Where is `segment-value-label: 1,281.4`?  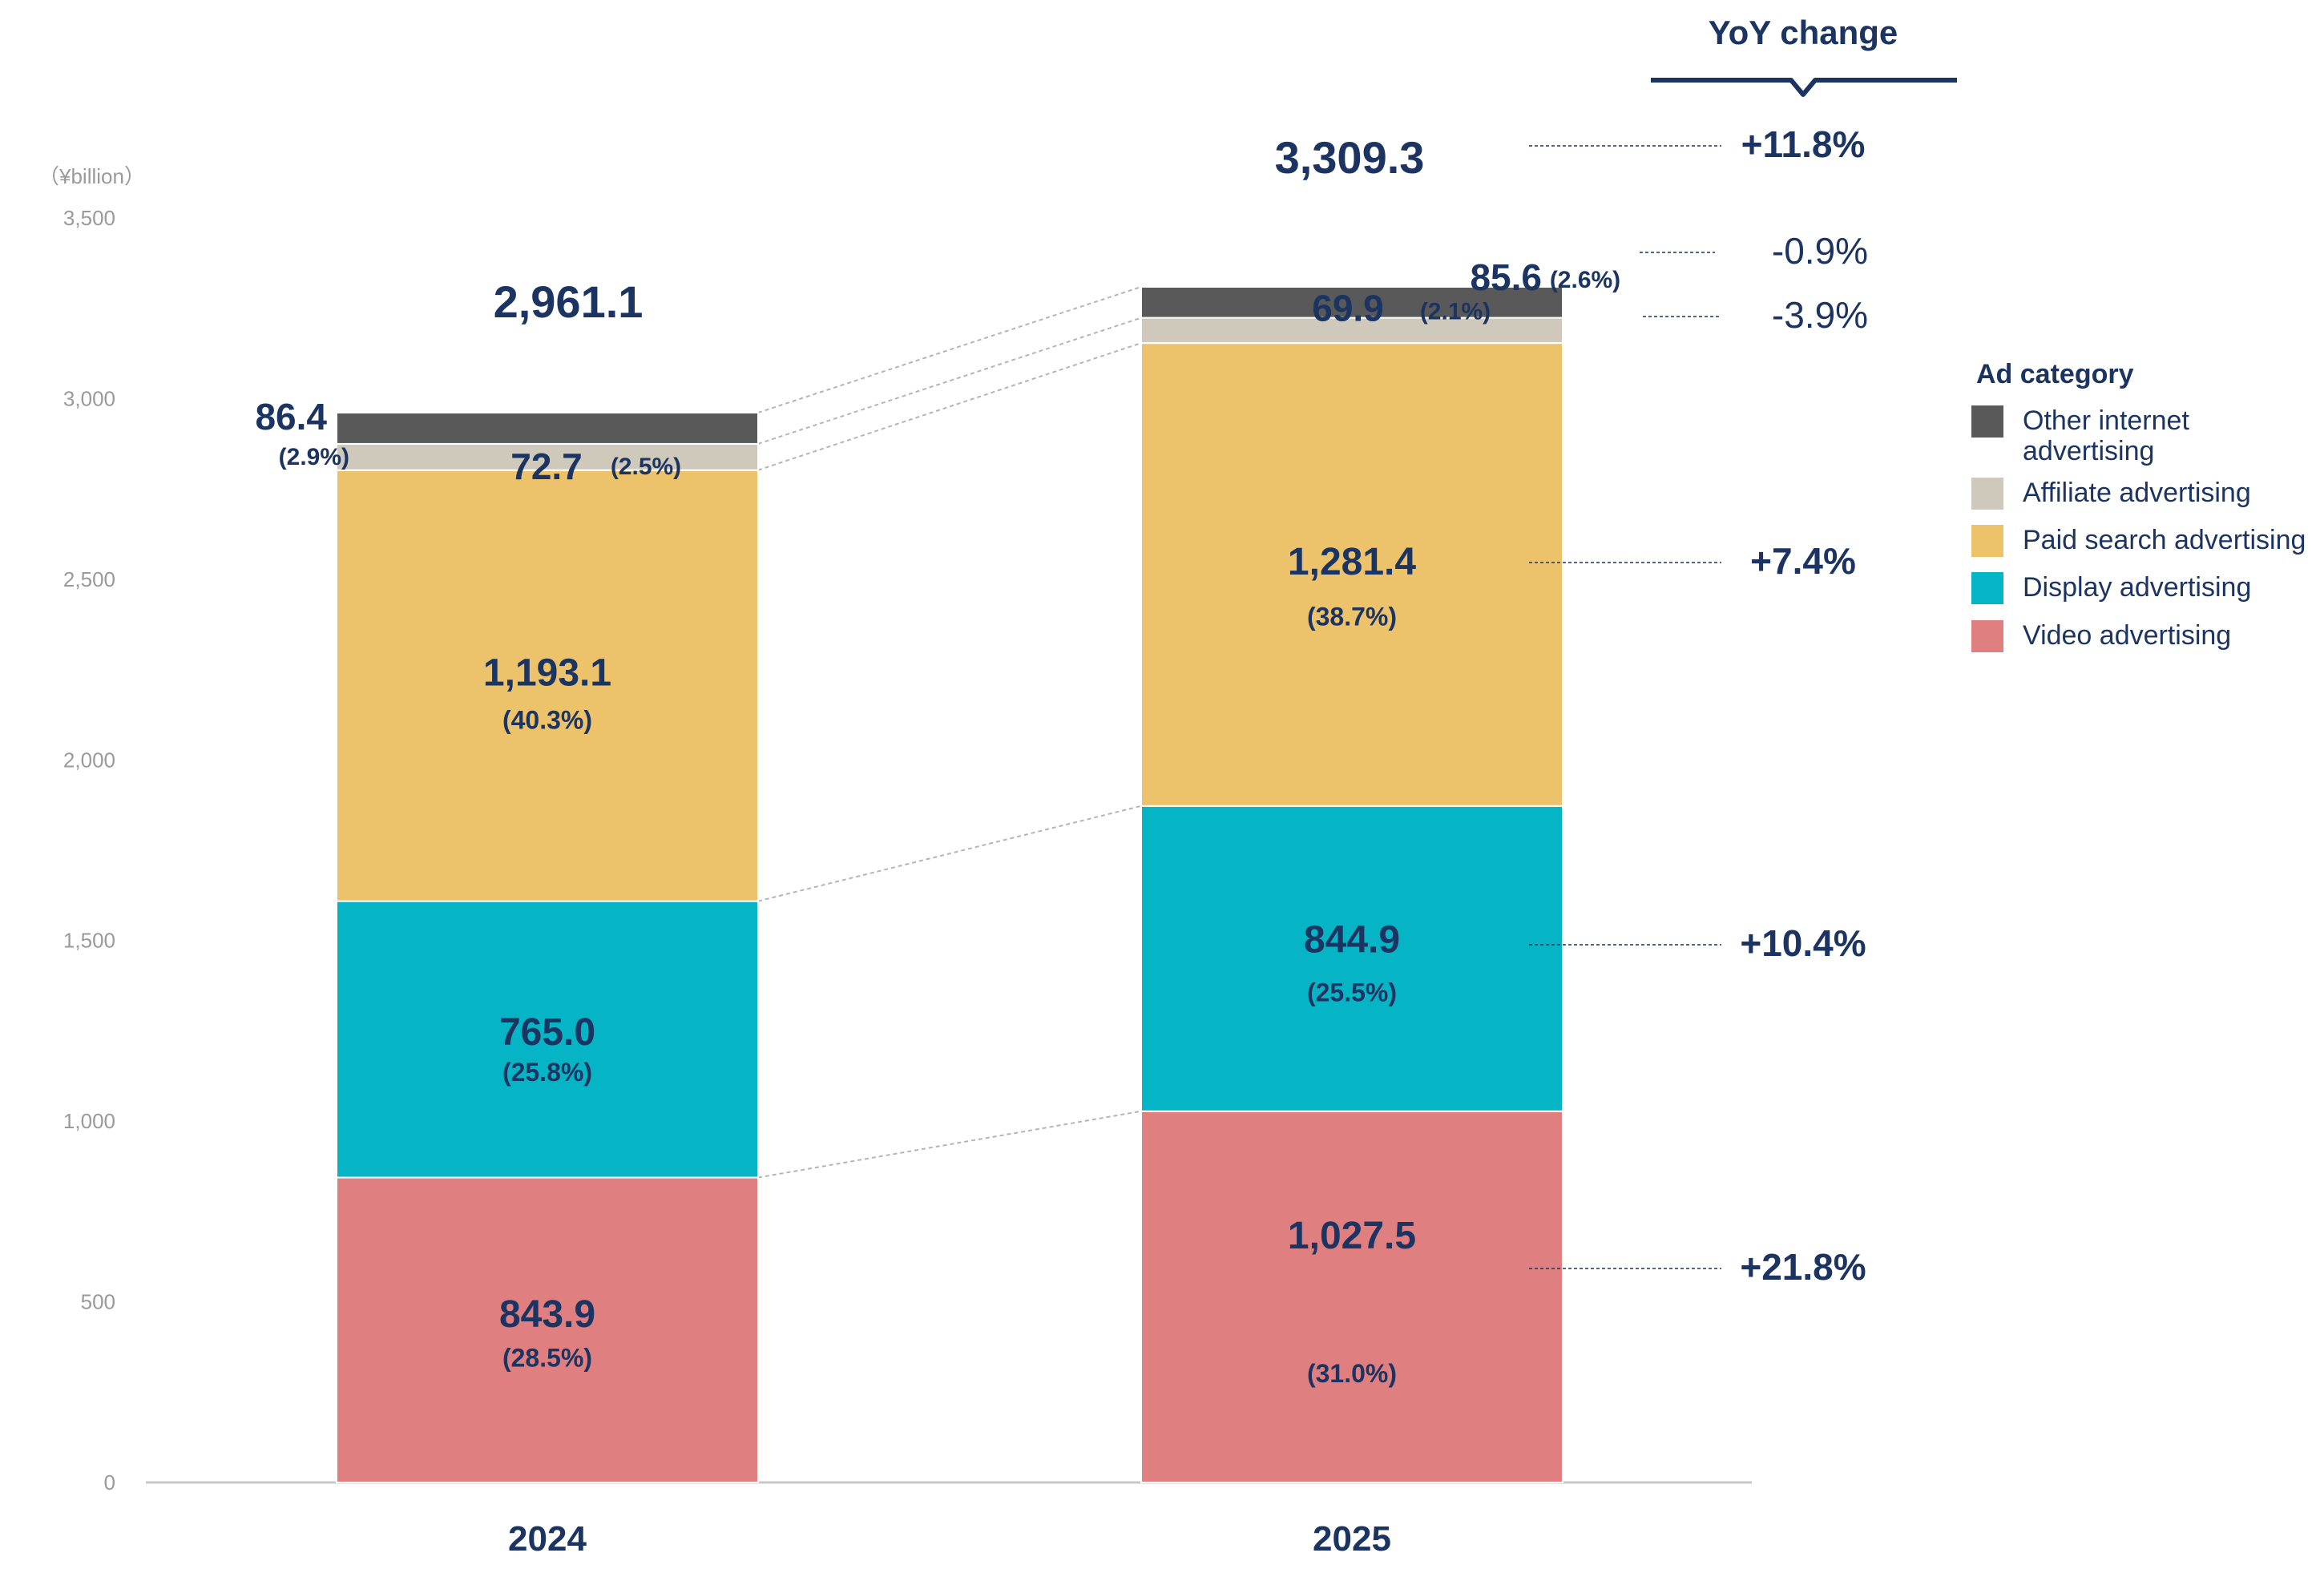 segment-value-label: 1,281.4 is located at coordinates (1352, 562).